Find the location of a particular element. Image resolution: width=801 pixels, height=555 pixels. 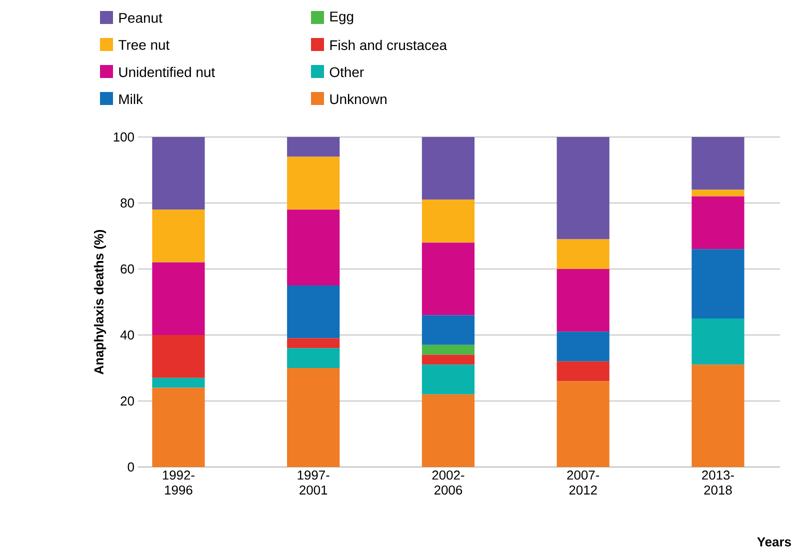

y-tick-label: 80 is located at coordinates (127, 203).